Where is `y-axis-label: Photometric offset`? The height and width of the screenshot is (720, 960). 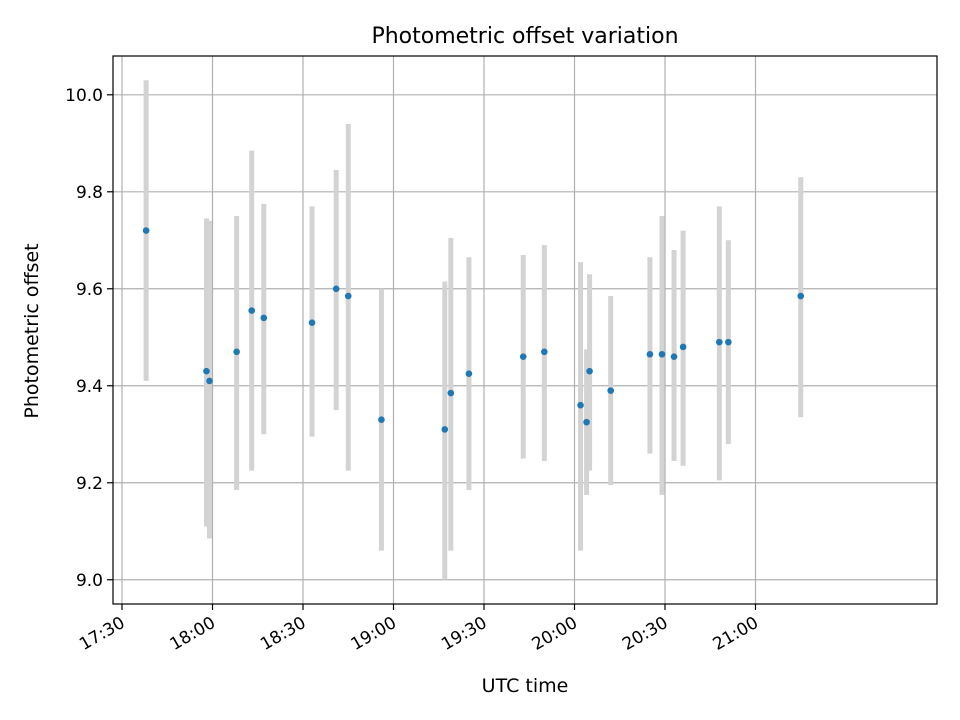 y-axis-label: Photometric offset is located at coordinates (32, 330).